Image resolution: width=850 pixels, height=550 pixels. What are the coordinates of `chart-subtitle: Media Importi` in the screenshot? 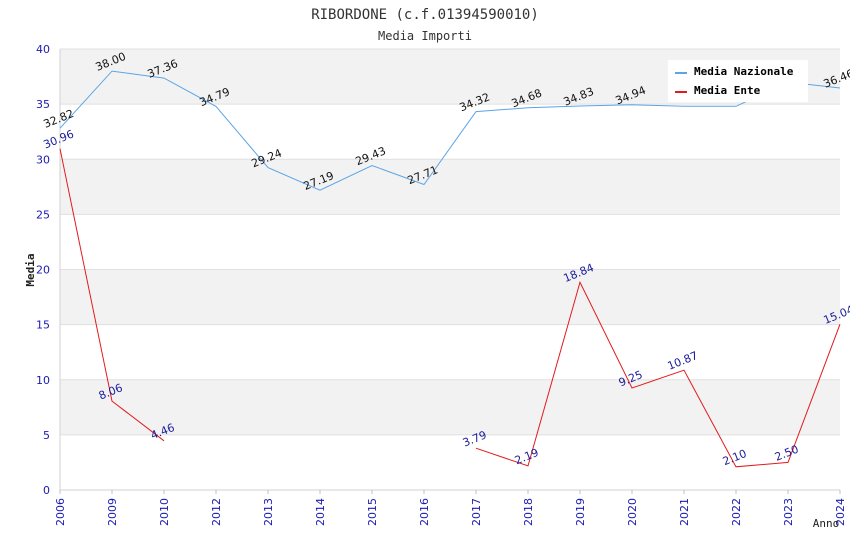 It's located at (425, 36).